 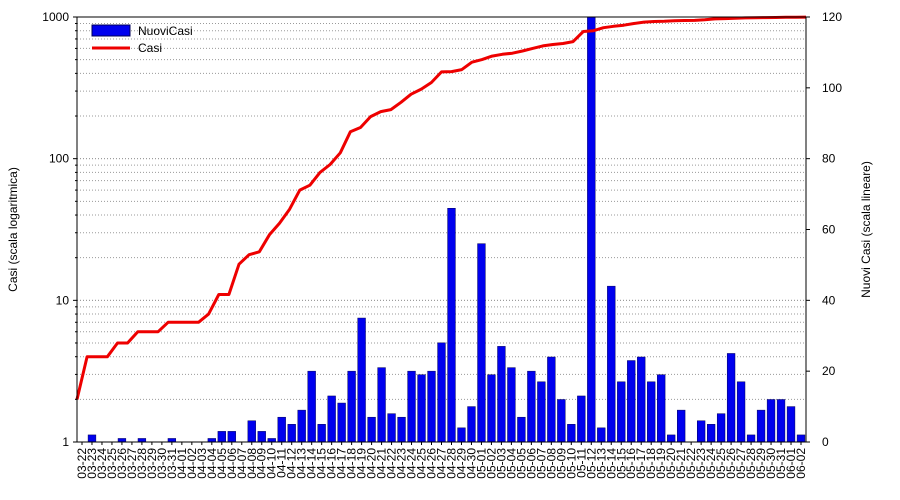 What do you see at coordinates (302, 463) in the screenshot?
I see `x-tick-label: 04-13` at bounding box center [302, 463].